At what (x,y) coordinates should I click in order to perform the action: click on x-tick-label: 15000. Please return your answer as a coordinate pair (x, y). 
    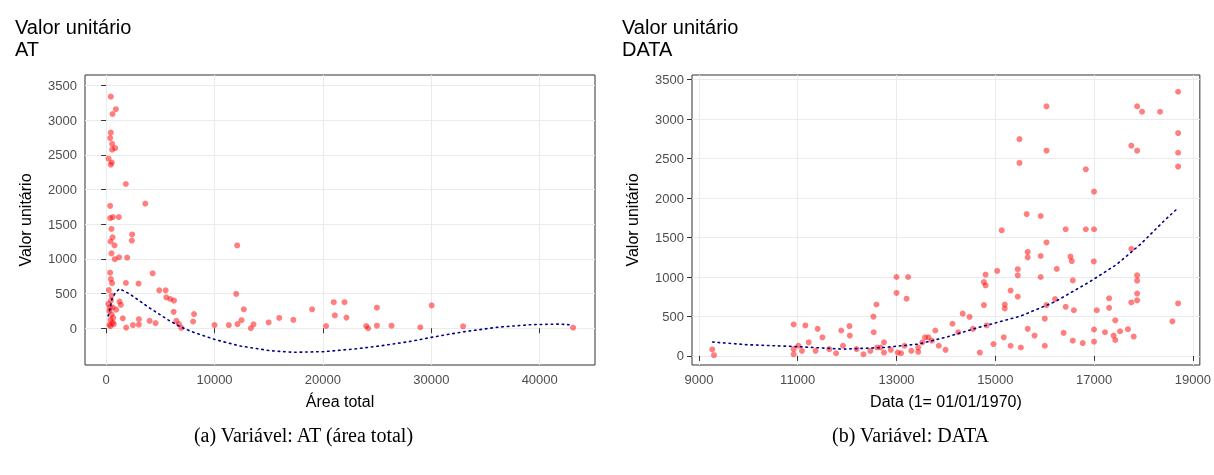
    Looking at the image, I should click on (995, 379).